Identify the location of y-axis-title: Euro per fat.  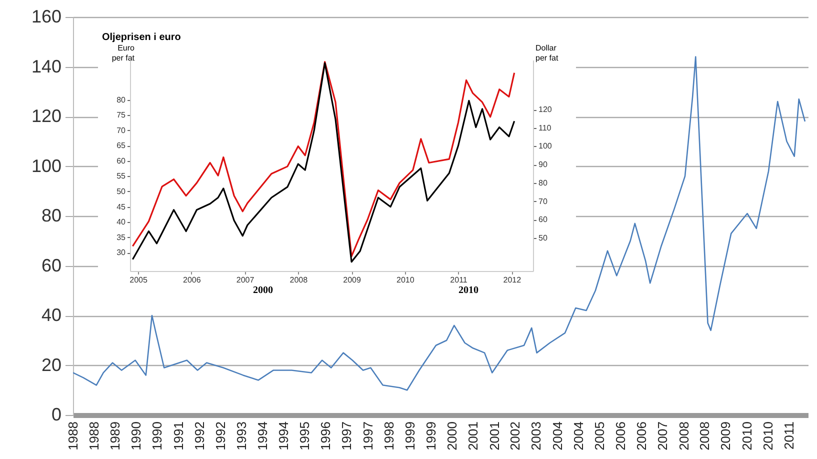
(124, 53).